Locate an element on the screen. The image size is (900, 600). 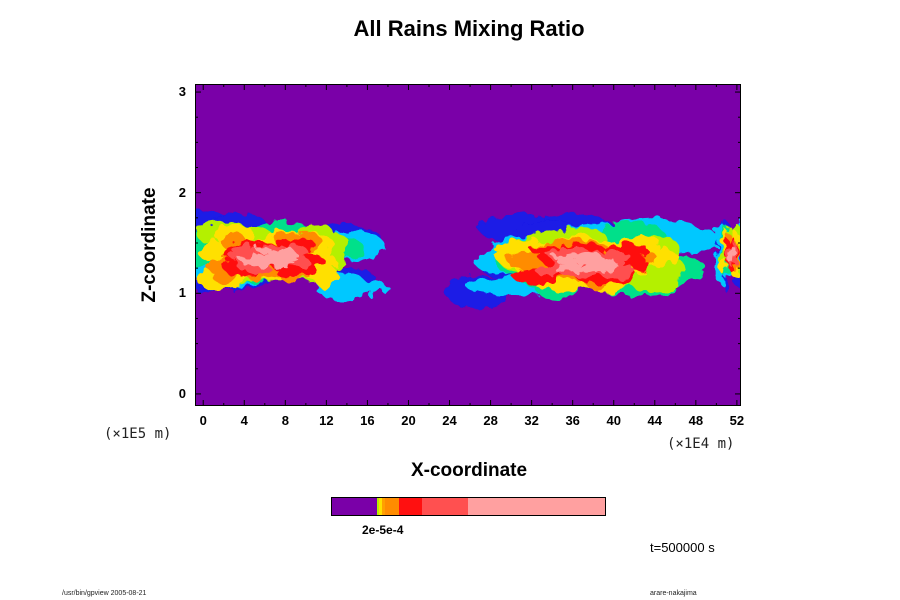
x-scale-label: (×1E4 m) is located at coordinates (701, 444).